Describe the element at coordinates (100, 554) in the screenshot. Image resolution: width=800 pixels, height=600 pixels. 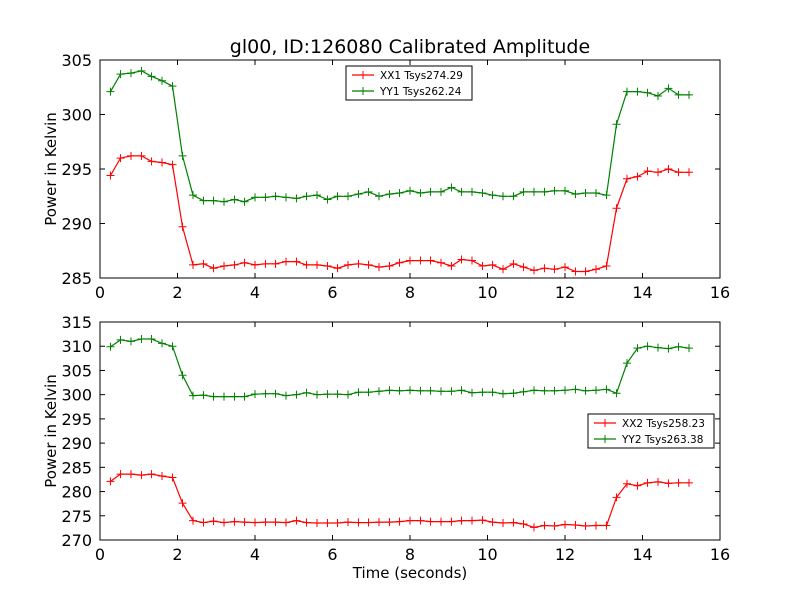
I see `x-tick-label: 0` at that location.